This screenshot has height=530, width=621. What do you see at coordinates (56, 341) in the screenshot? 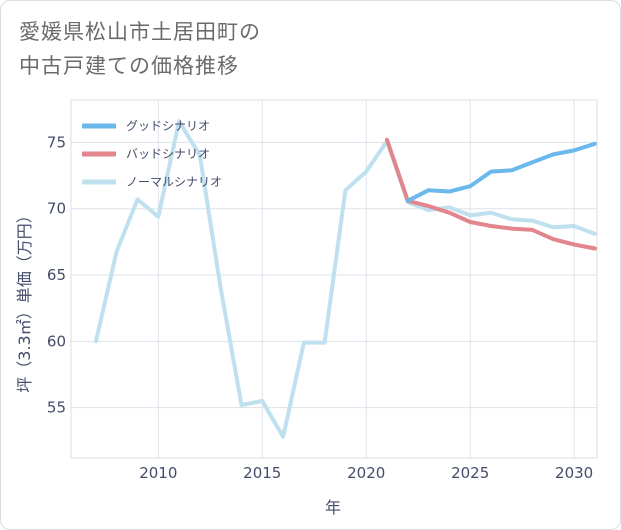
I see `y-tick-label: 60` at bounding box center [56, 341].